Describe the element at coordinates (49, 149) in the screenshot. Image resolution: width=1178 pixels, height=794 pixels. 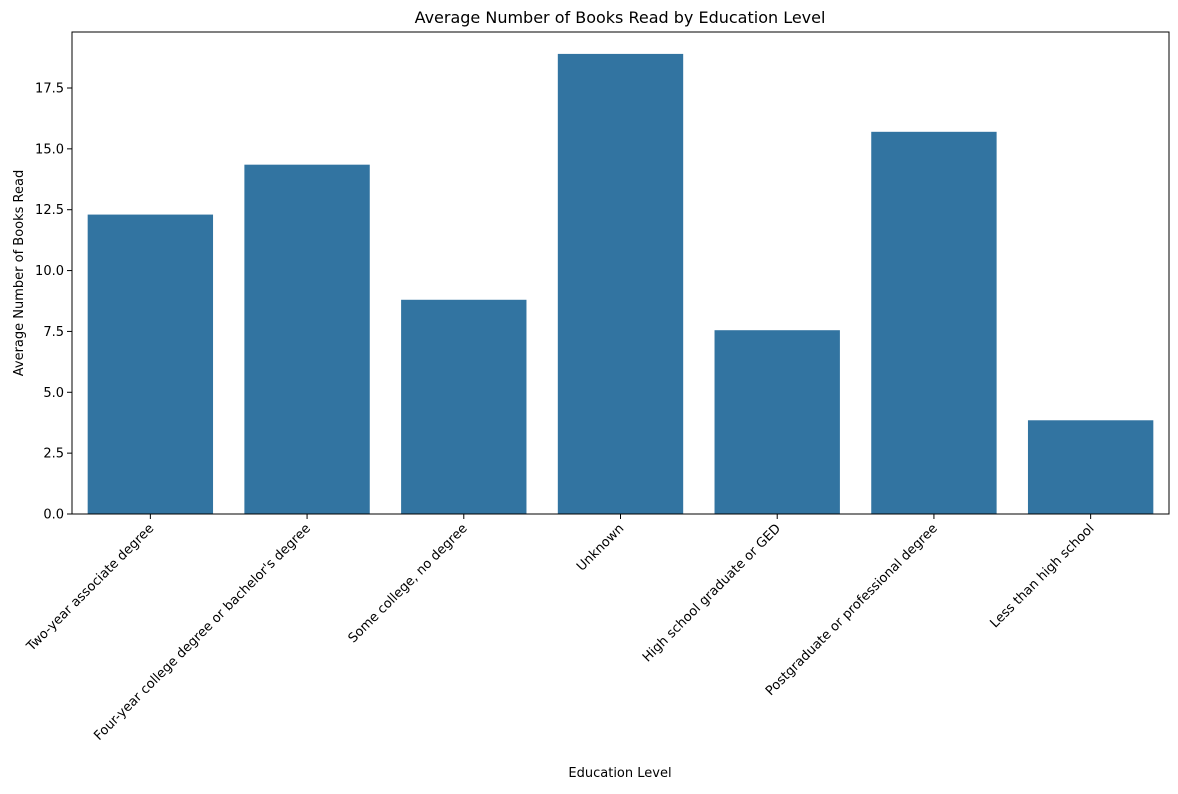
I see `y-tick-label: 15.0` at that location.